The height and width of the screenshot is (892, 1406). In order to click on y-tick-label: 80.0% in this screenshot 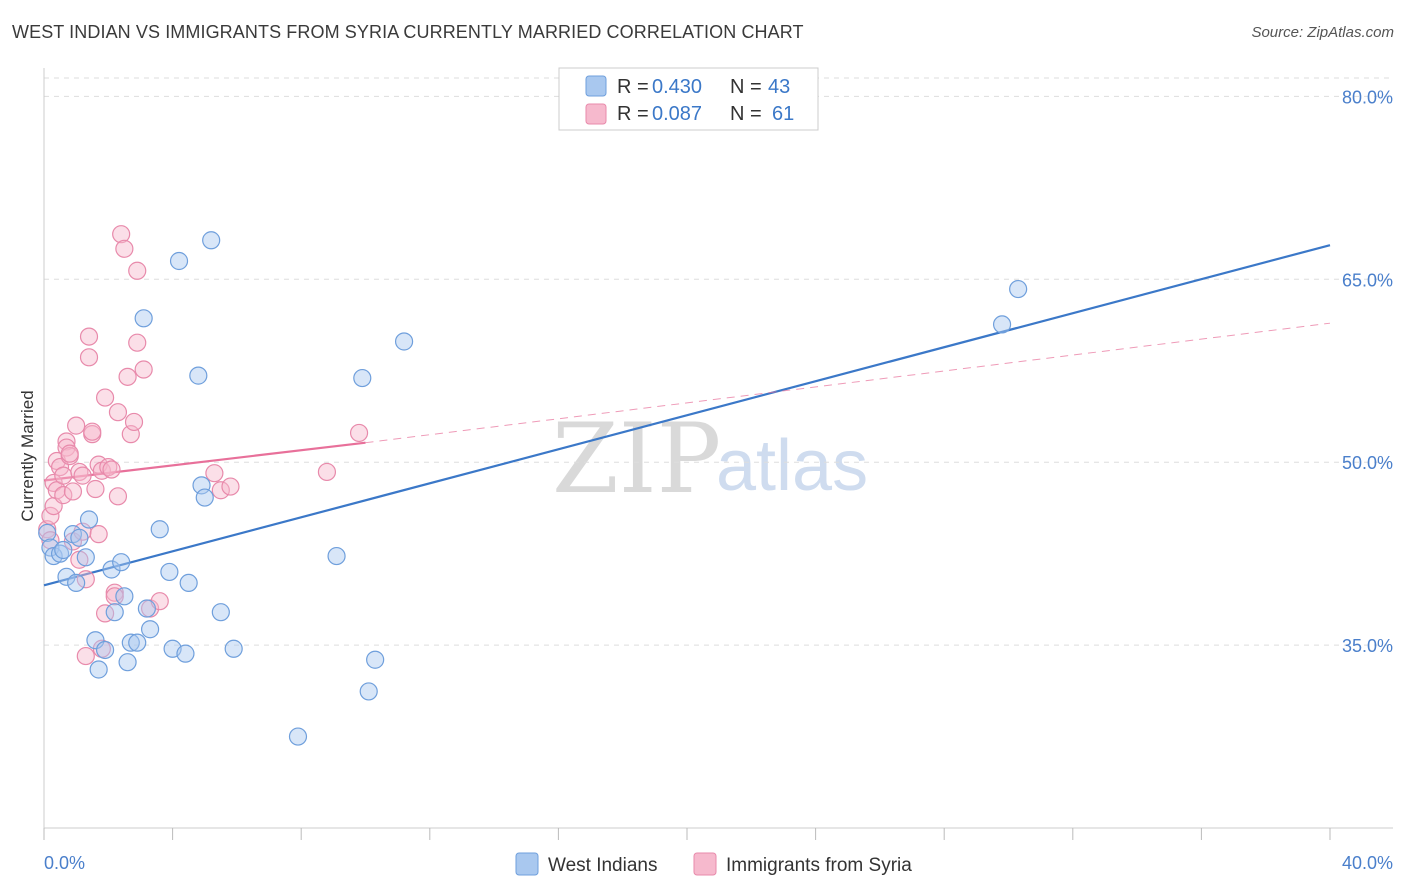, I will do `click(1367, 97)`.